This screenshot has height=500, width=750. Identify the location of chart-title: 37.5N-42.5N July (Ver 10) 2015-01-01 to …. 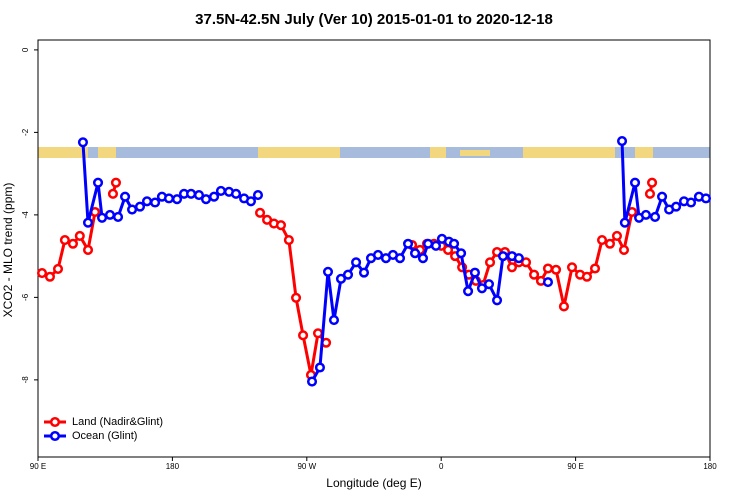
(374, 19).